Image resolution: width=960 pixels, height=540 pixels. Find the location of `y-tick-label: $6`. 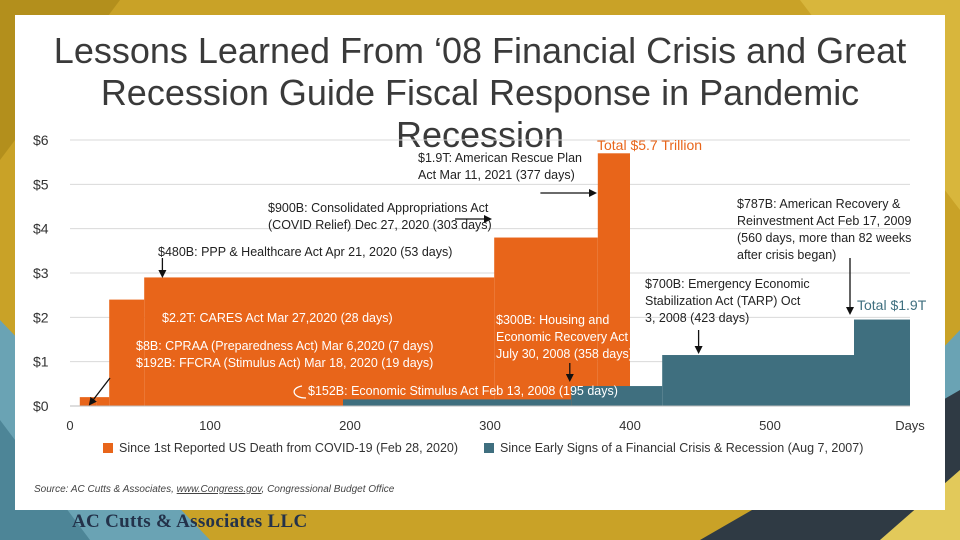

y-tick-label: $6 is located at coordinates (41, 140).